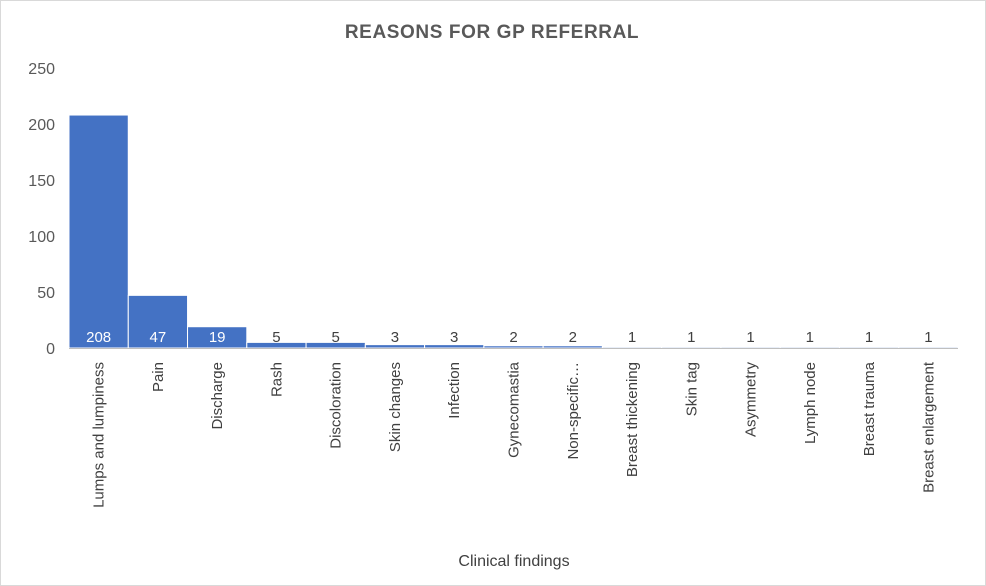 Image resolution: width=986 pixels, height=586 pixels. I want to click on x-tick-label: Discharge, so click(217, 396).